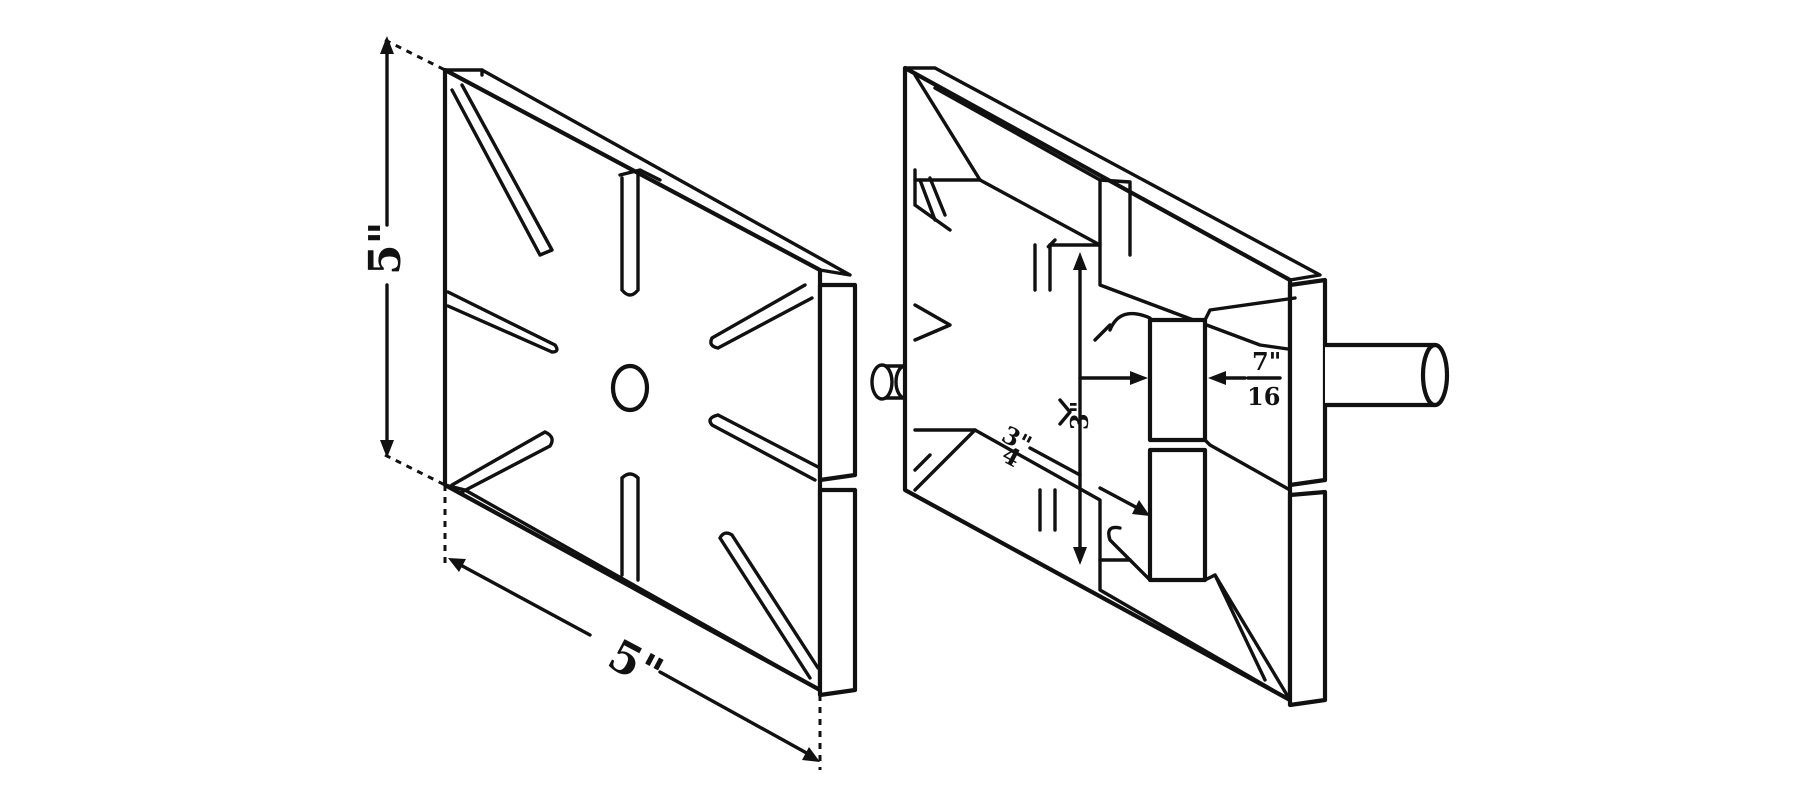  Describe the element at coordinates (385, 248) in the screenshot. I see `height-label: 5"` at that location.